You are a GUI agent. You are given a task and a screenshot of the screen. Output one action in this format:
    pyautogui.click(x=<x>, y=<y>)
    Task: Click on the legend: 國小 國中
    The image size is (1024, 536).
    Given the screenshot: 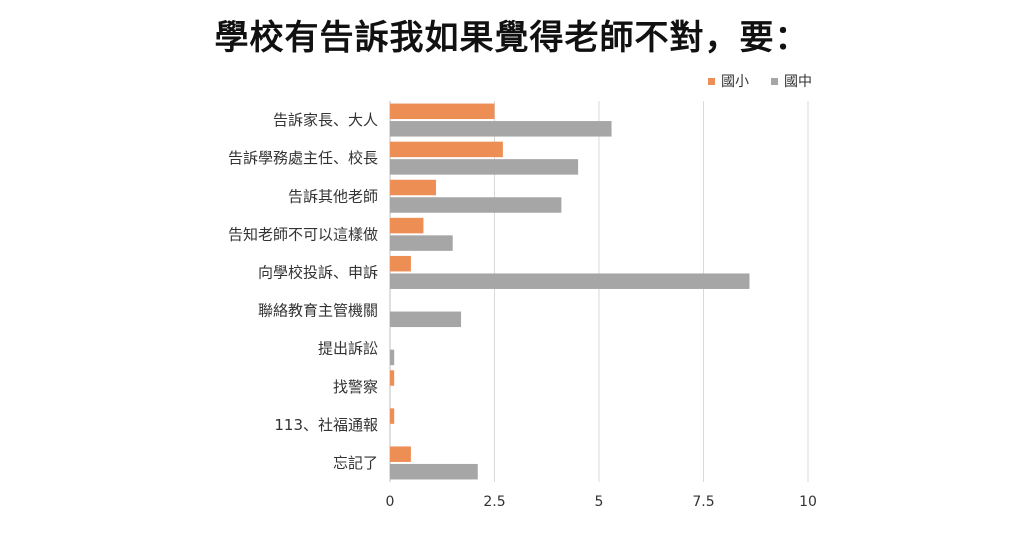 What is the action you would take?
    pyautogui.click(x=760, y=82)
    